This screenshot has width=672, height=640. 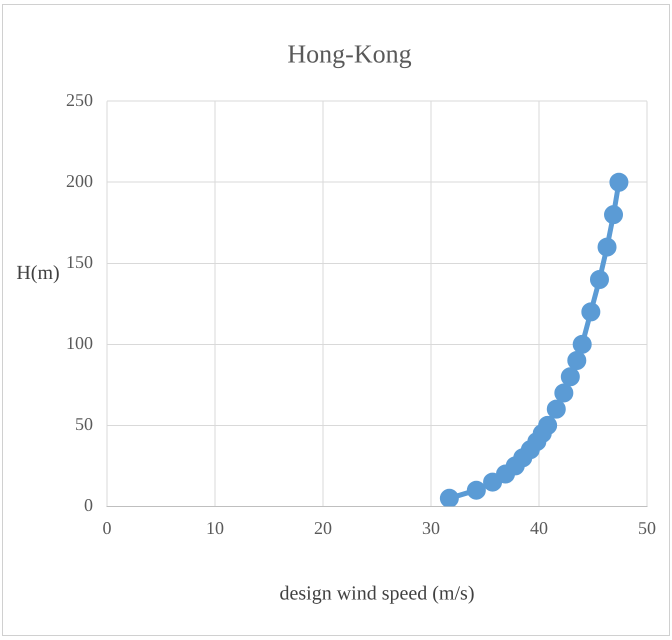 I want to click on x-tick-label: 20, so click(x=323, y=528).